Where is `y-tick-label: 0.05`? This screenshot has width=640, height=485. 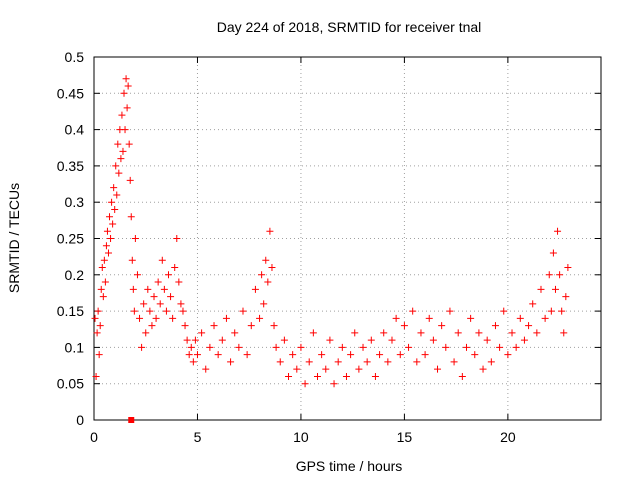
y-tick-label: 0.05 is located at coordinates (70, 384).